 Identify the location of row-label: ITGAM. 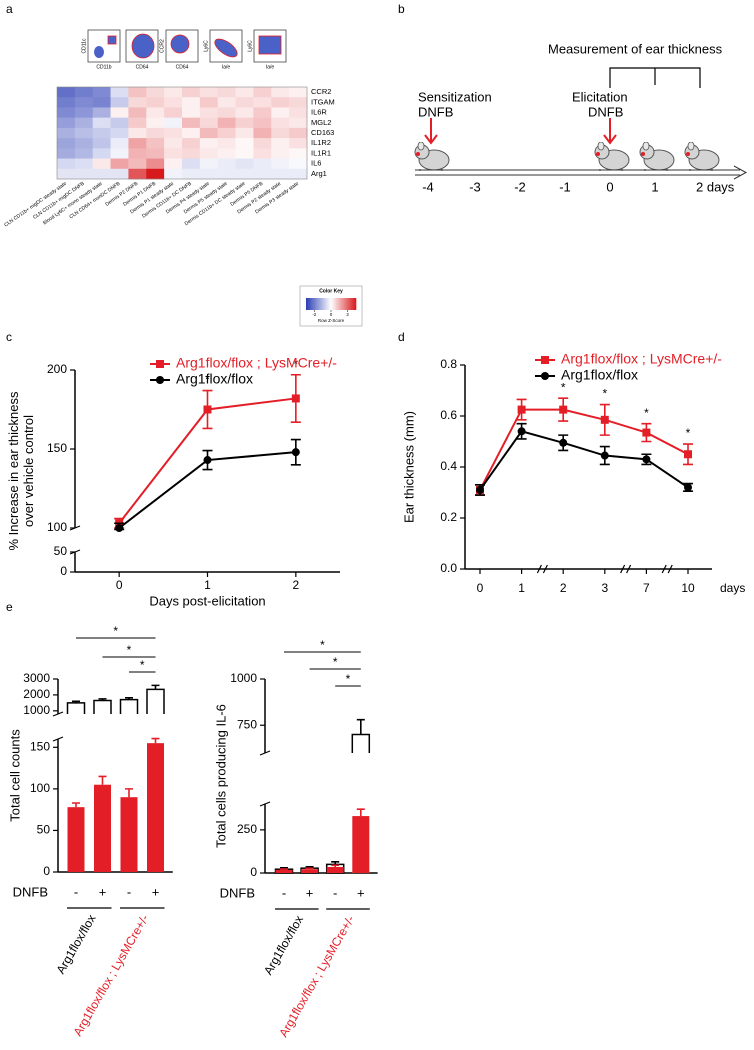
(323, 101).